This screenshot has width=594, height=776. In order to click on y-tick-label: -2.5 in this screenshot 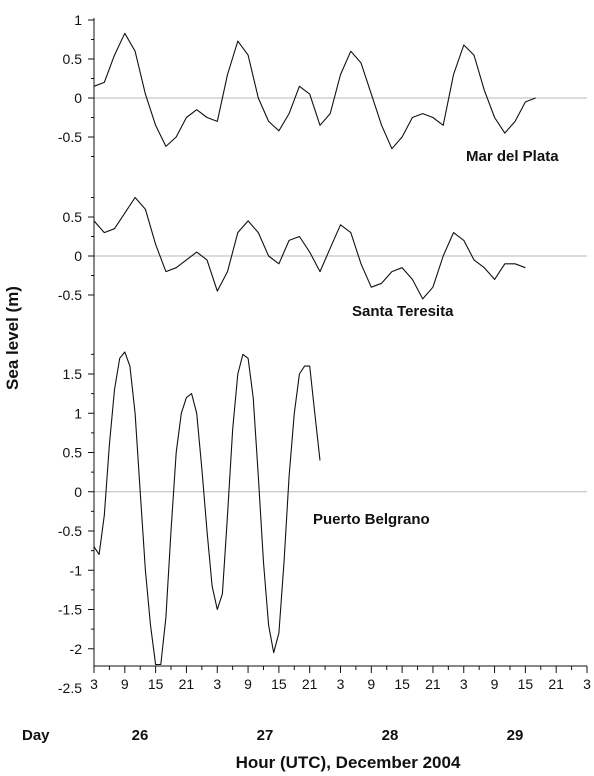, I will do `click(70, 688)`.